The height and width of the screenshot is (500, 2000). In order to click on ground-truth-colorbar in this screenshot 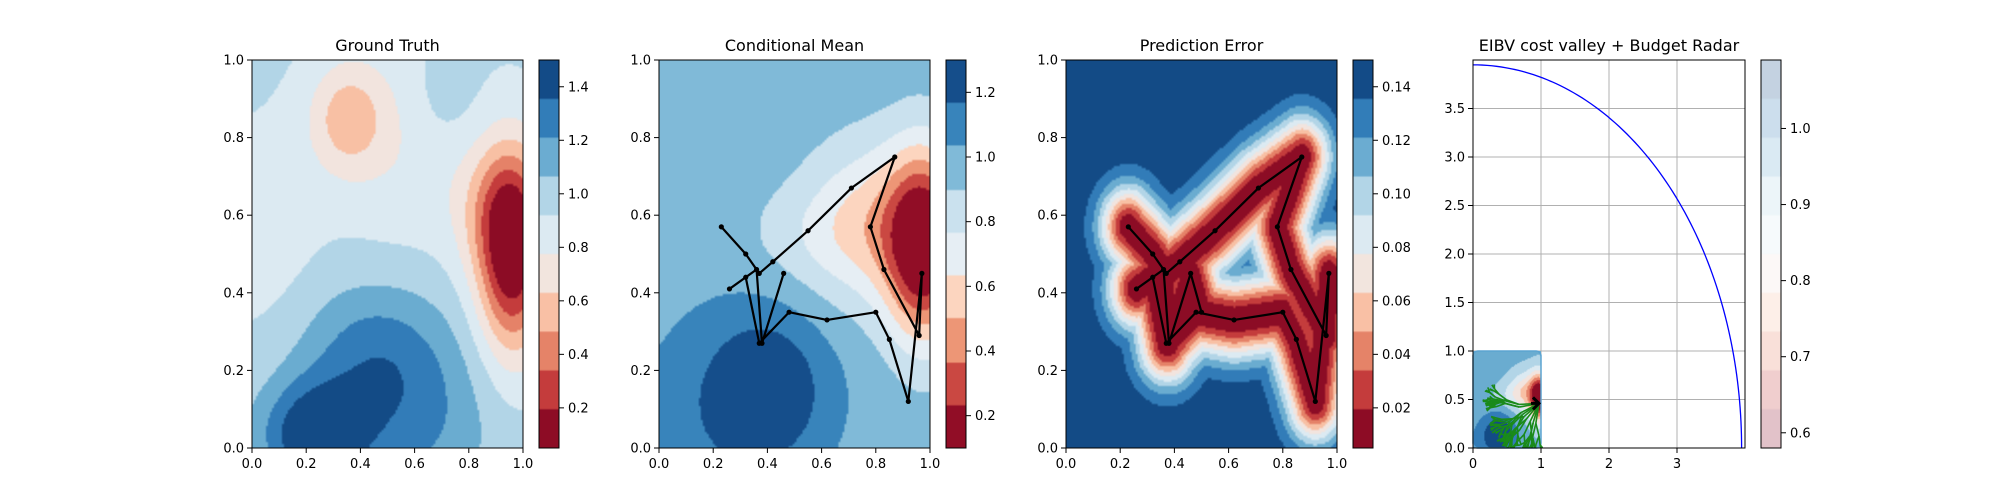, I will do `click(549, 254)`.